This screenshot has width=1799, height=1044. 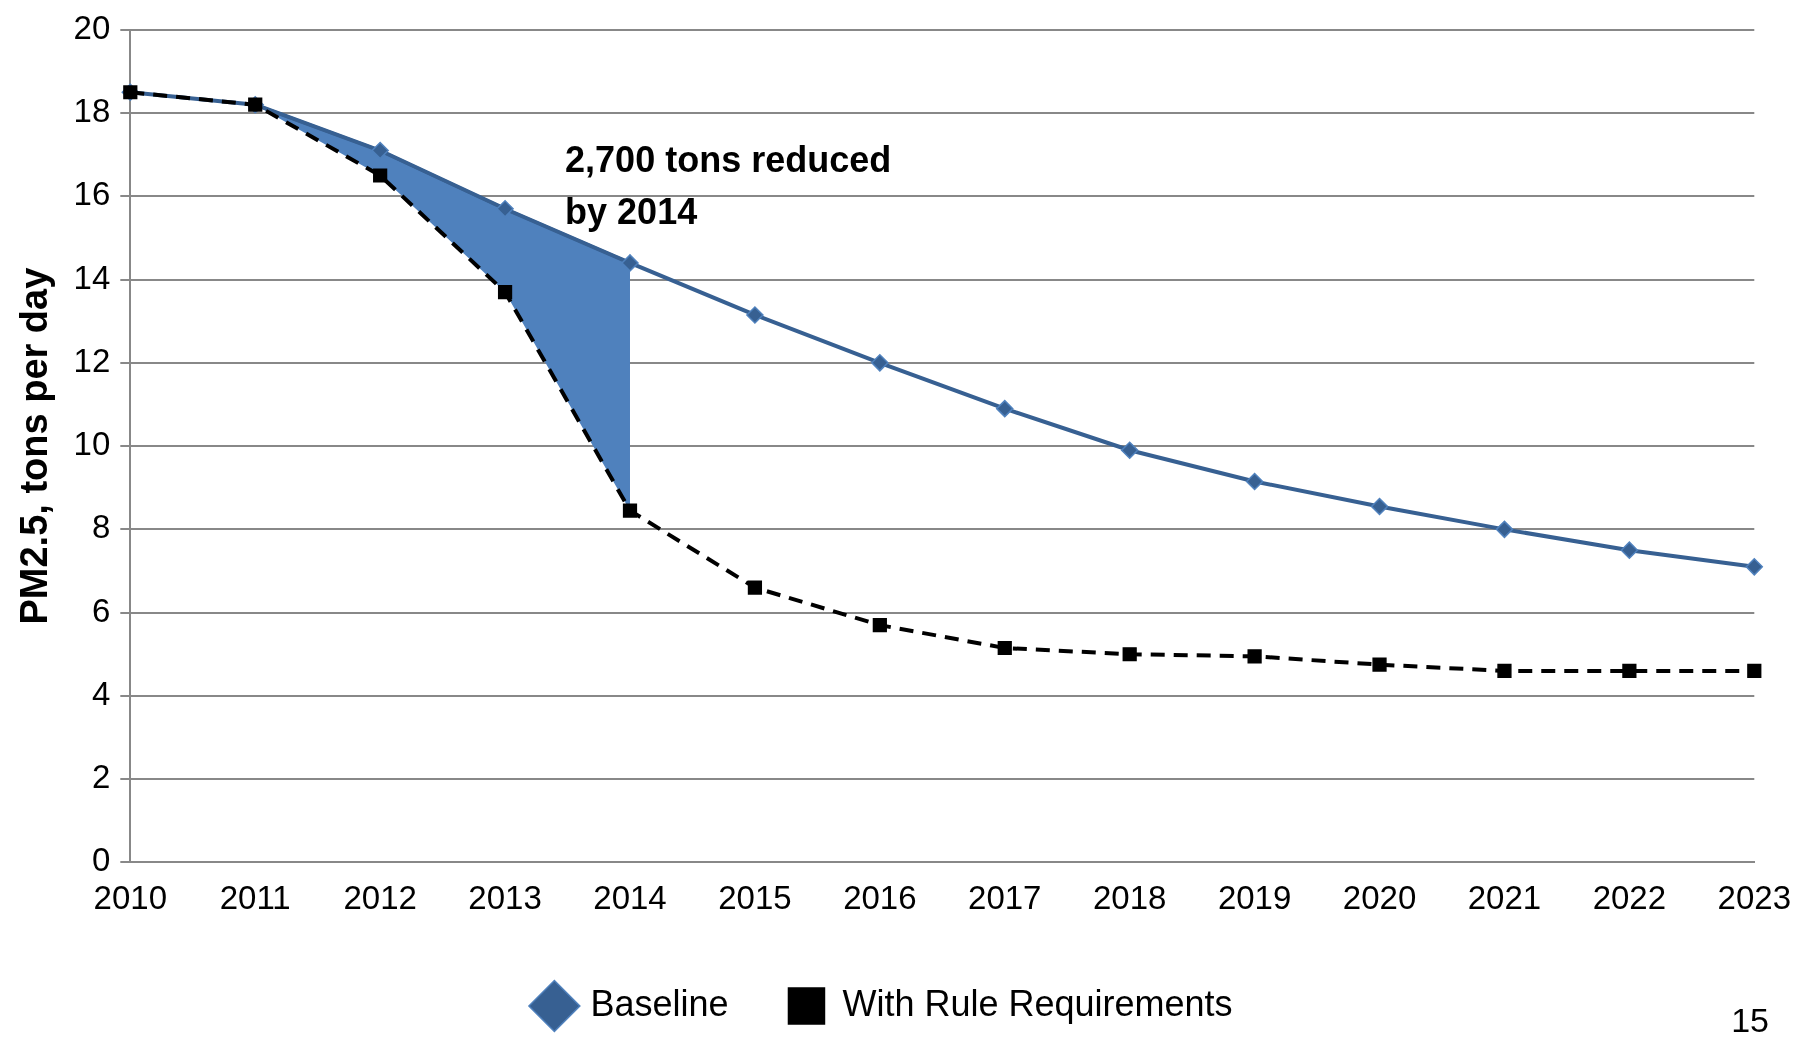 What do you see at coordinates (92, 194) in the screenshot?
I see `y-tick-label: 16` at bounding box center [92, 194].